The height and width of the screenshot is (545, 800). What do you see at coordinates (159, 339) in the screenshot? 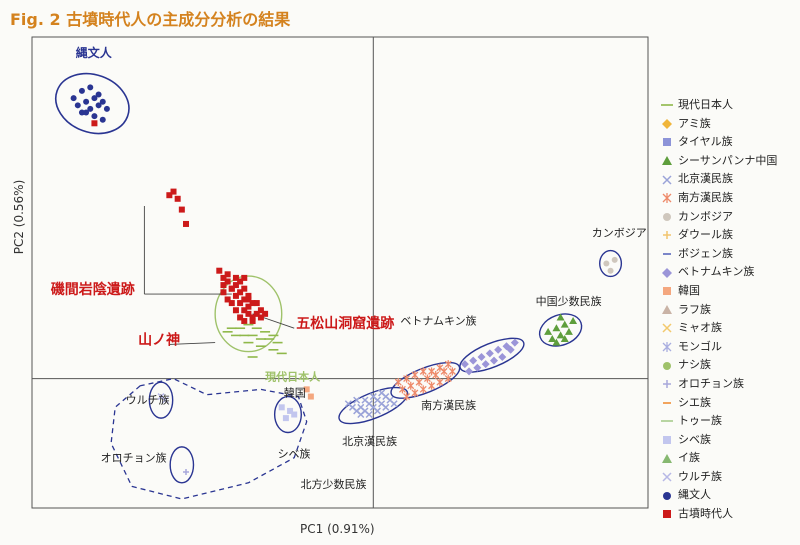
I see `annotation-山ノ神: 山ノ神` at bounding box center [159, 339].